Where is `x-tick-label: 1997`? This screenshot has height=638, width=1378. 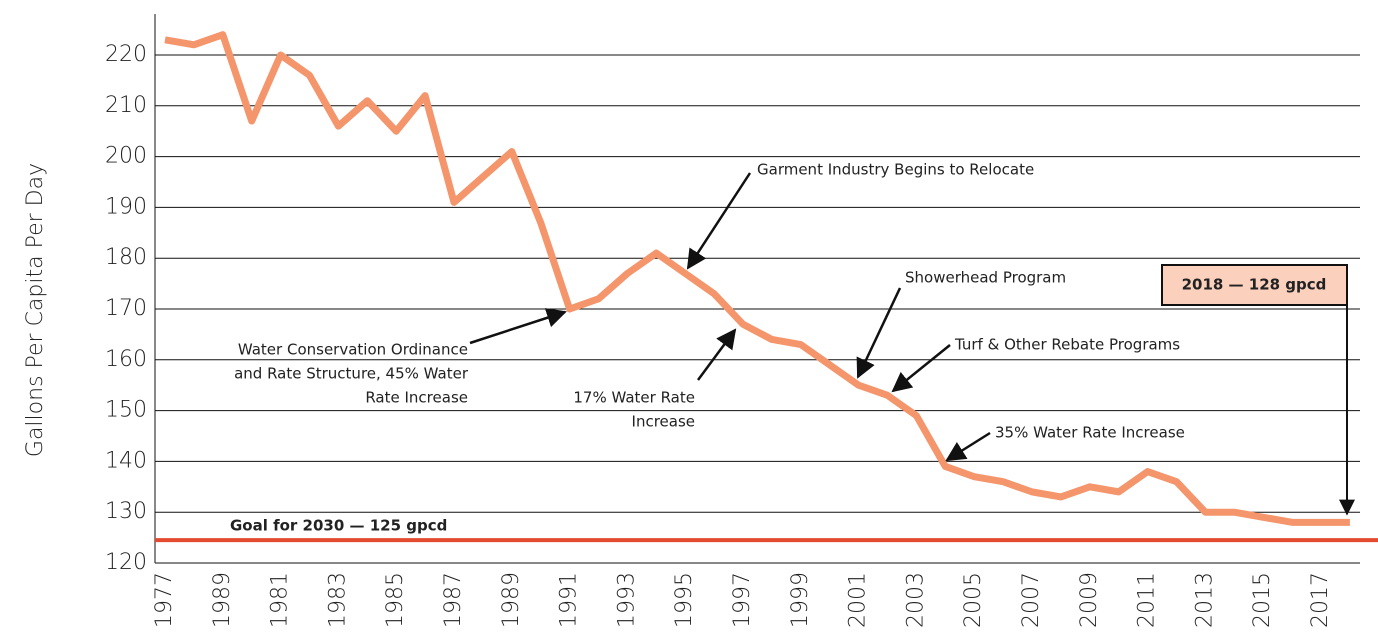 x-tick-label: 1997 is located at coordinates (742, 600).